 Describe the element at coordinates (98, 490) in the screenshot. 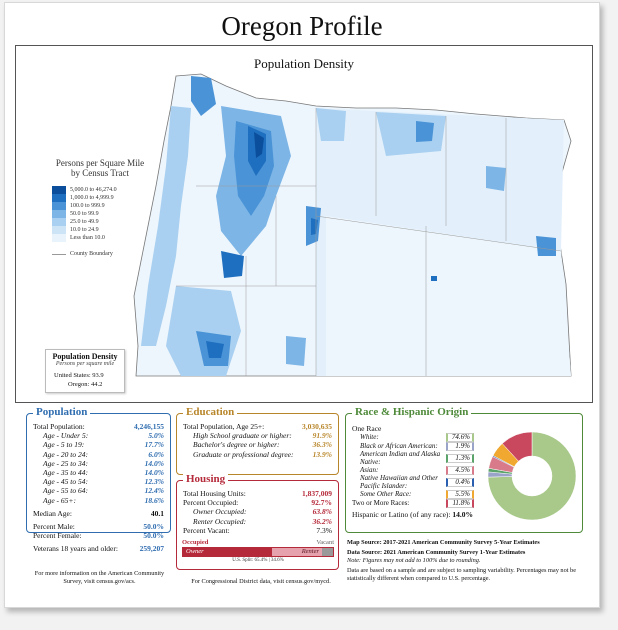

I see `age-row: Age - 55 to 64: 12.4%` at that location.